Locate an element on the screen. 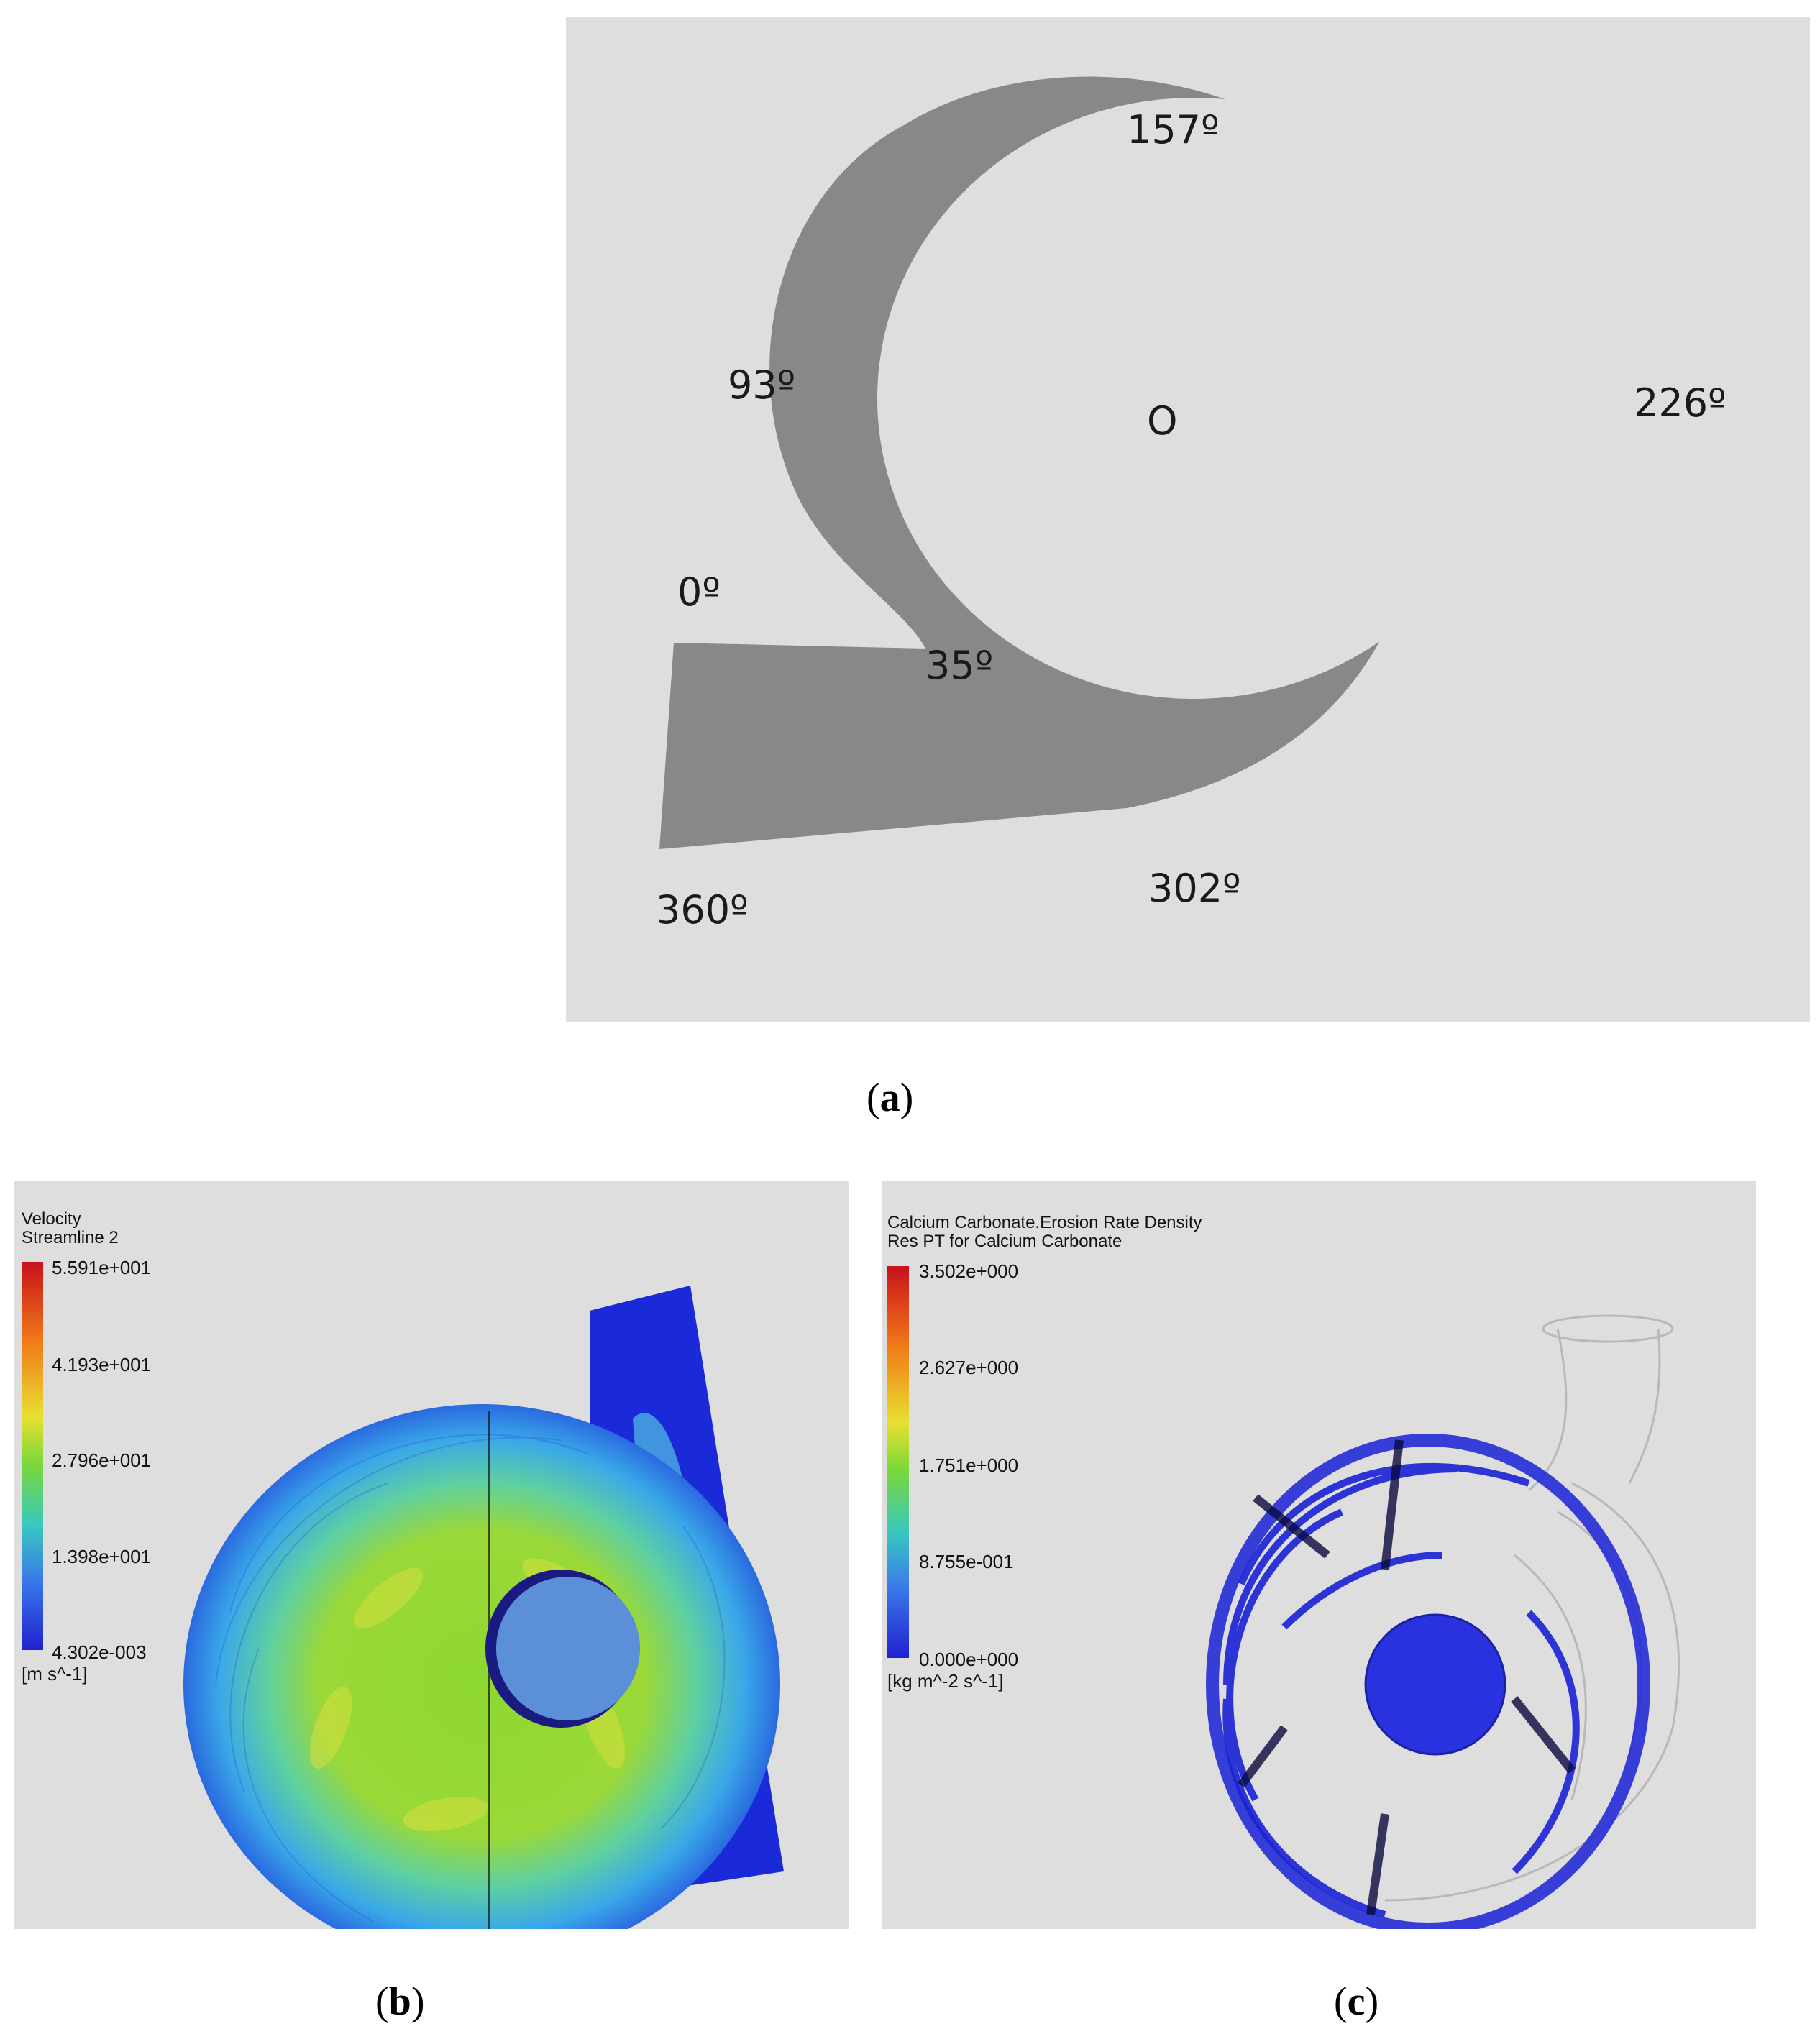 The image size is (1820, 2039). impeller-bore is located at coordinates (1193, 399).